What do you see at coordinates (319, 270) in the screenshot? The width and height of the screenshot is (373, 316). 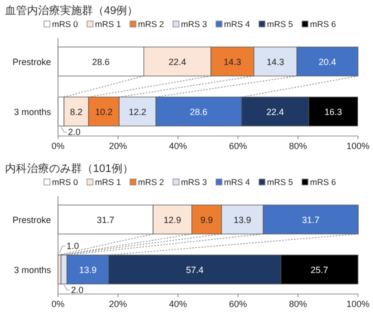 I see `data-label: 25.7` at bounding box center [319, 270].